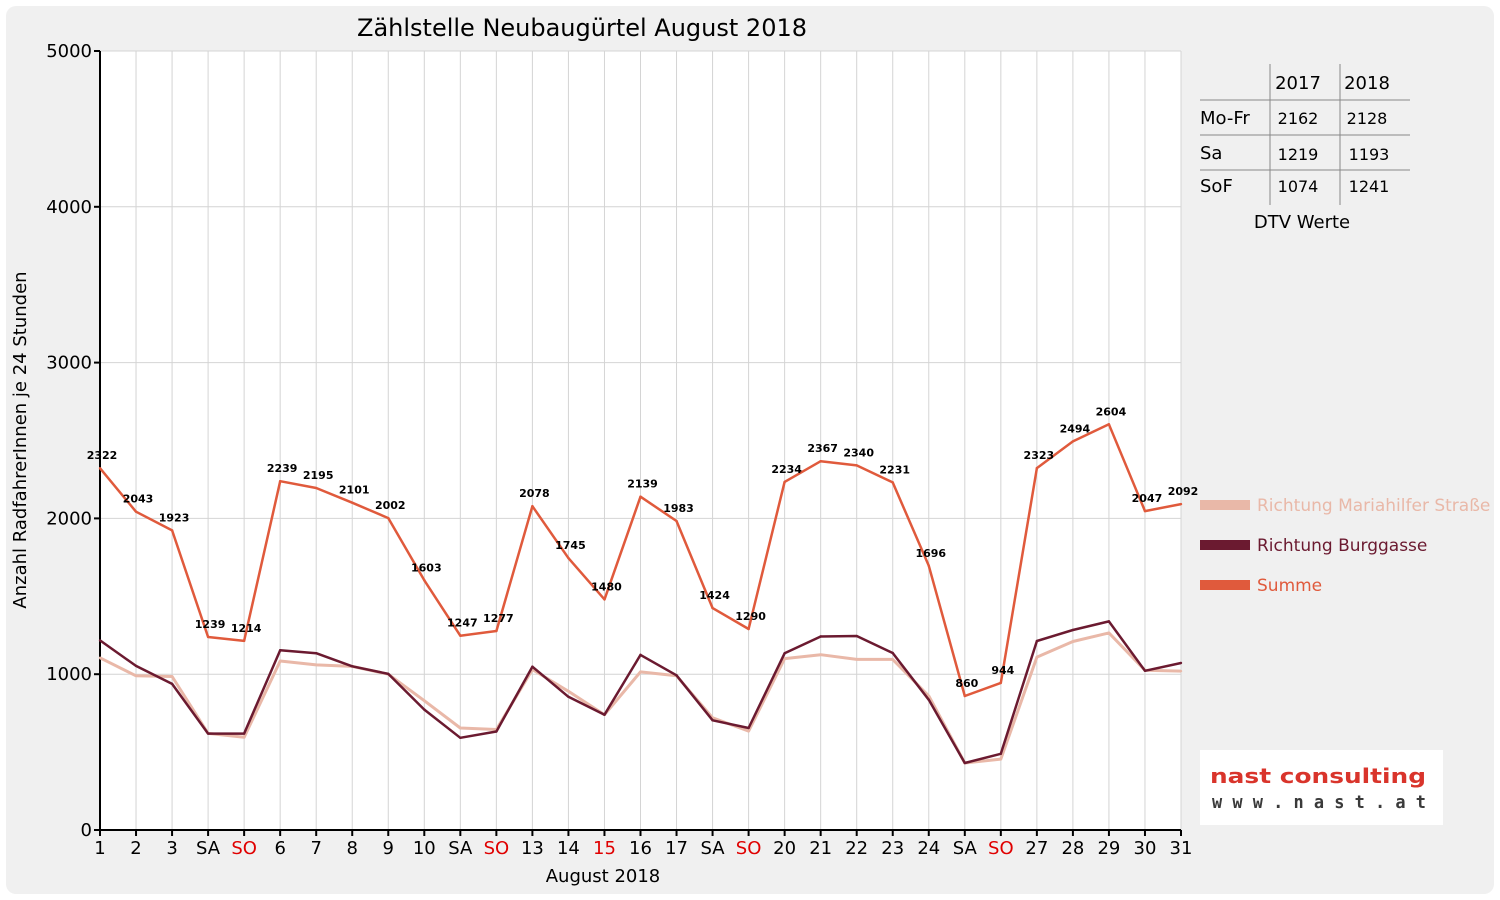 Image resolution: width=1500 pixels, height=900 pixels. Describe the element at coordinates (1298, 186) in the screenshot. I see `dtv-cell: 1074` at that location.